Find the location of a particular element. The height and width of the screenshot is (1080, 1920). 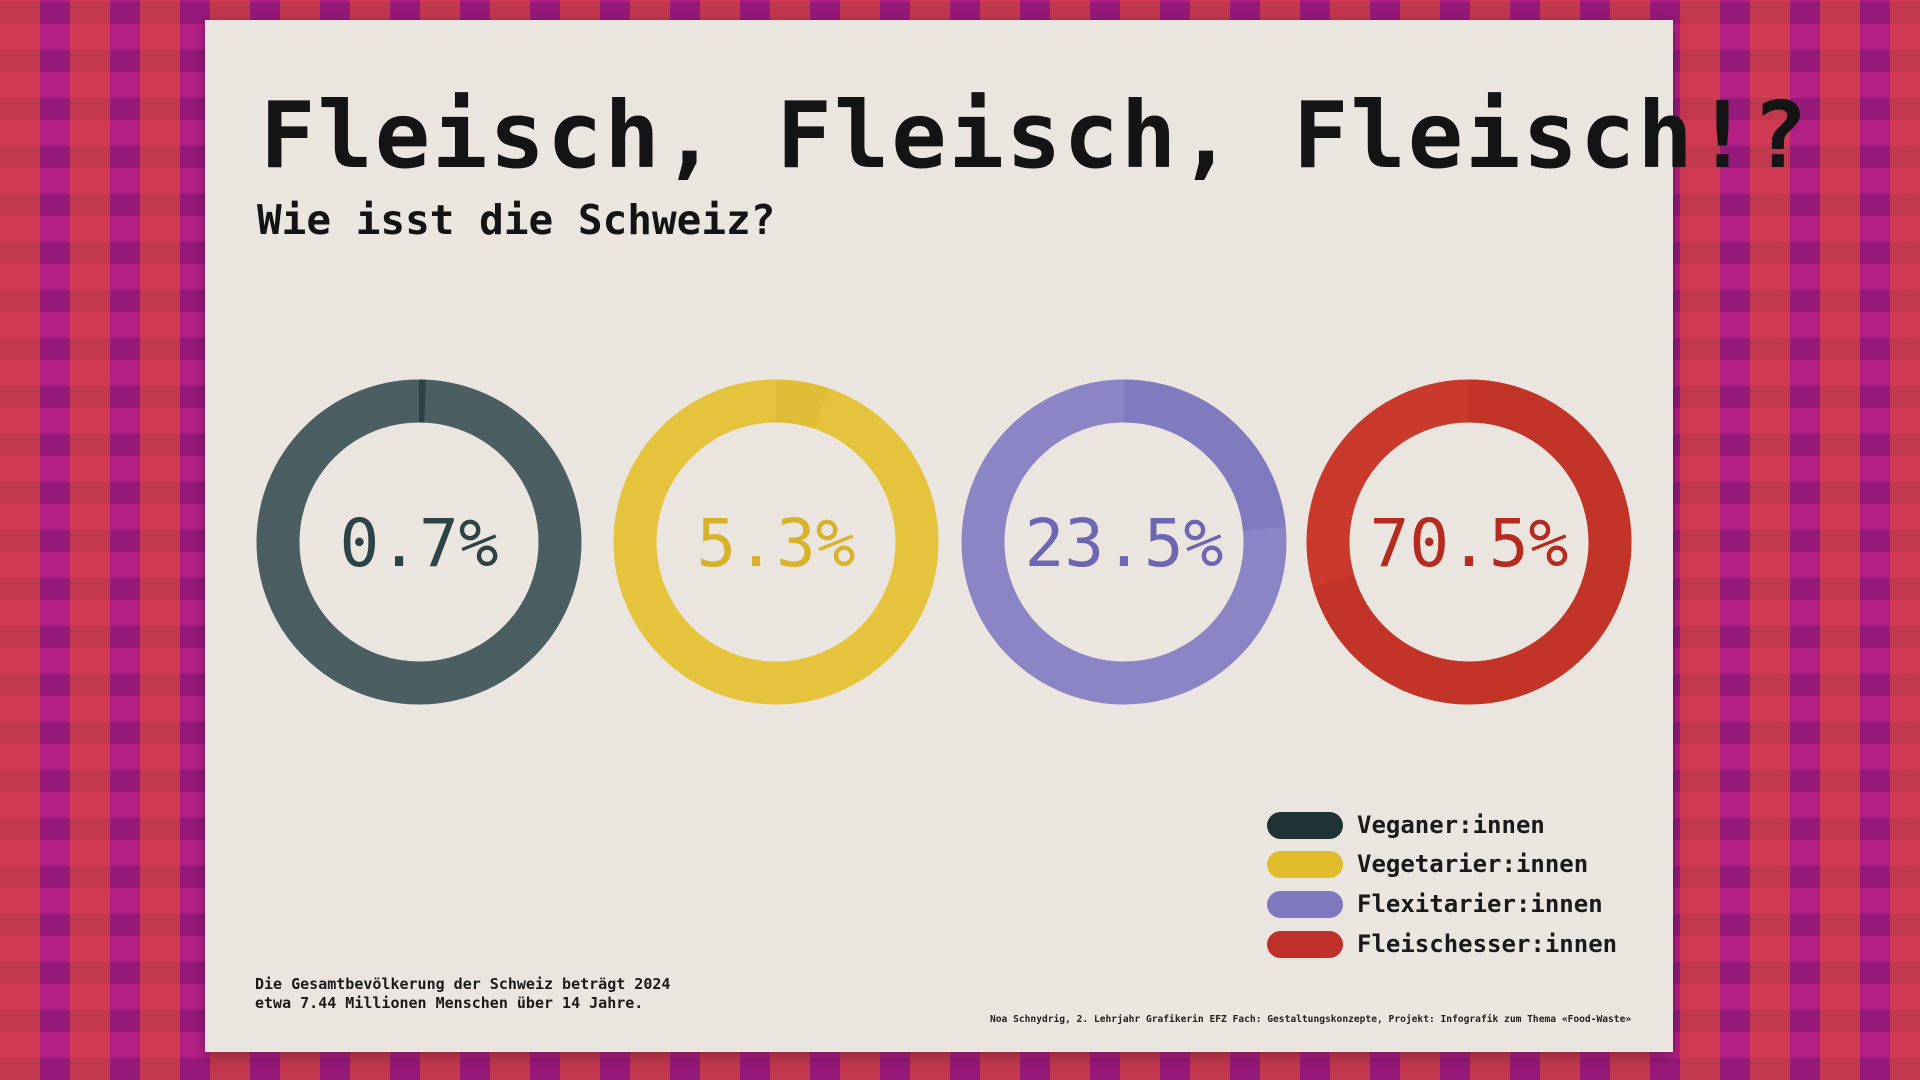

donut-value-label: 0.7% is located at coordinates (419, 543).